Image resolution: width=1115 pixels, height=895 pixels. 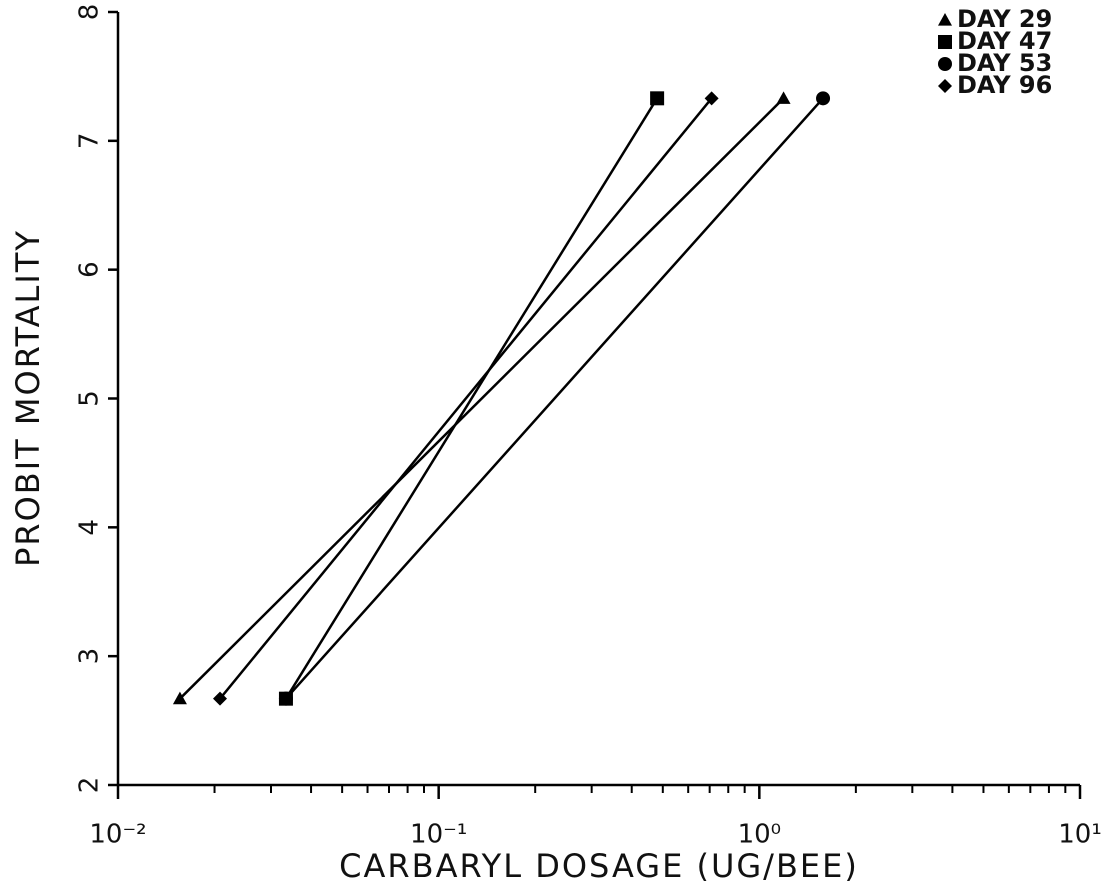 I want to click on x-tick-label: 10¹, so click(x=1080, y=835).